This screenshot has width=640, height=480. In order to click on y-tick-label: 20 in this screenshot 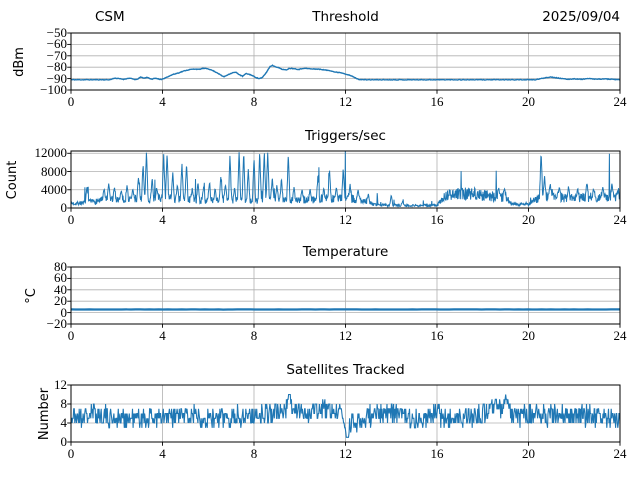, I will do `click(60, 301)`.